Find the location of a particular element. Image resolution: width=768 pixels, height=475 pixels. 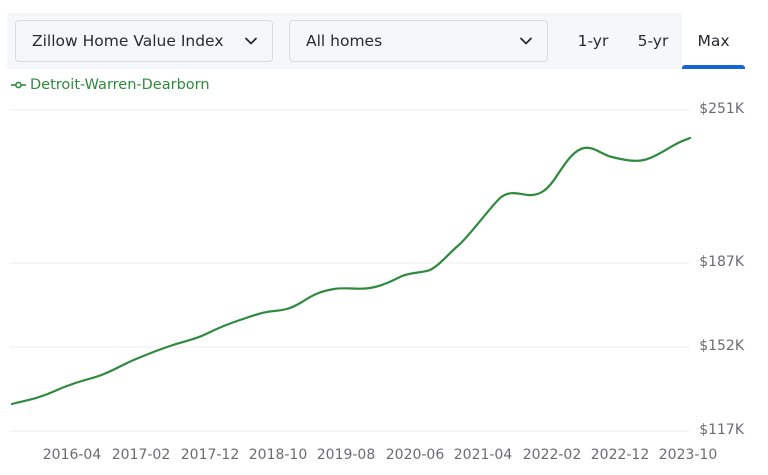

x-tick-label: 2016-04 is located at coordinates (72, 455).